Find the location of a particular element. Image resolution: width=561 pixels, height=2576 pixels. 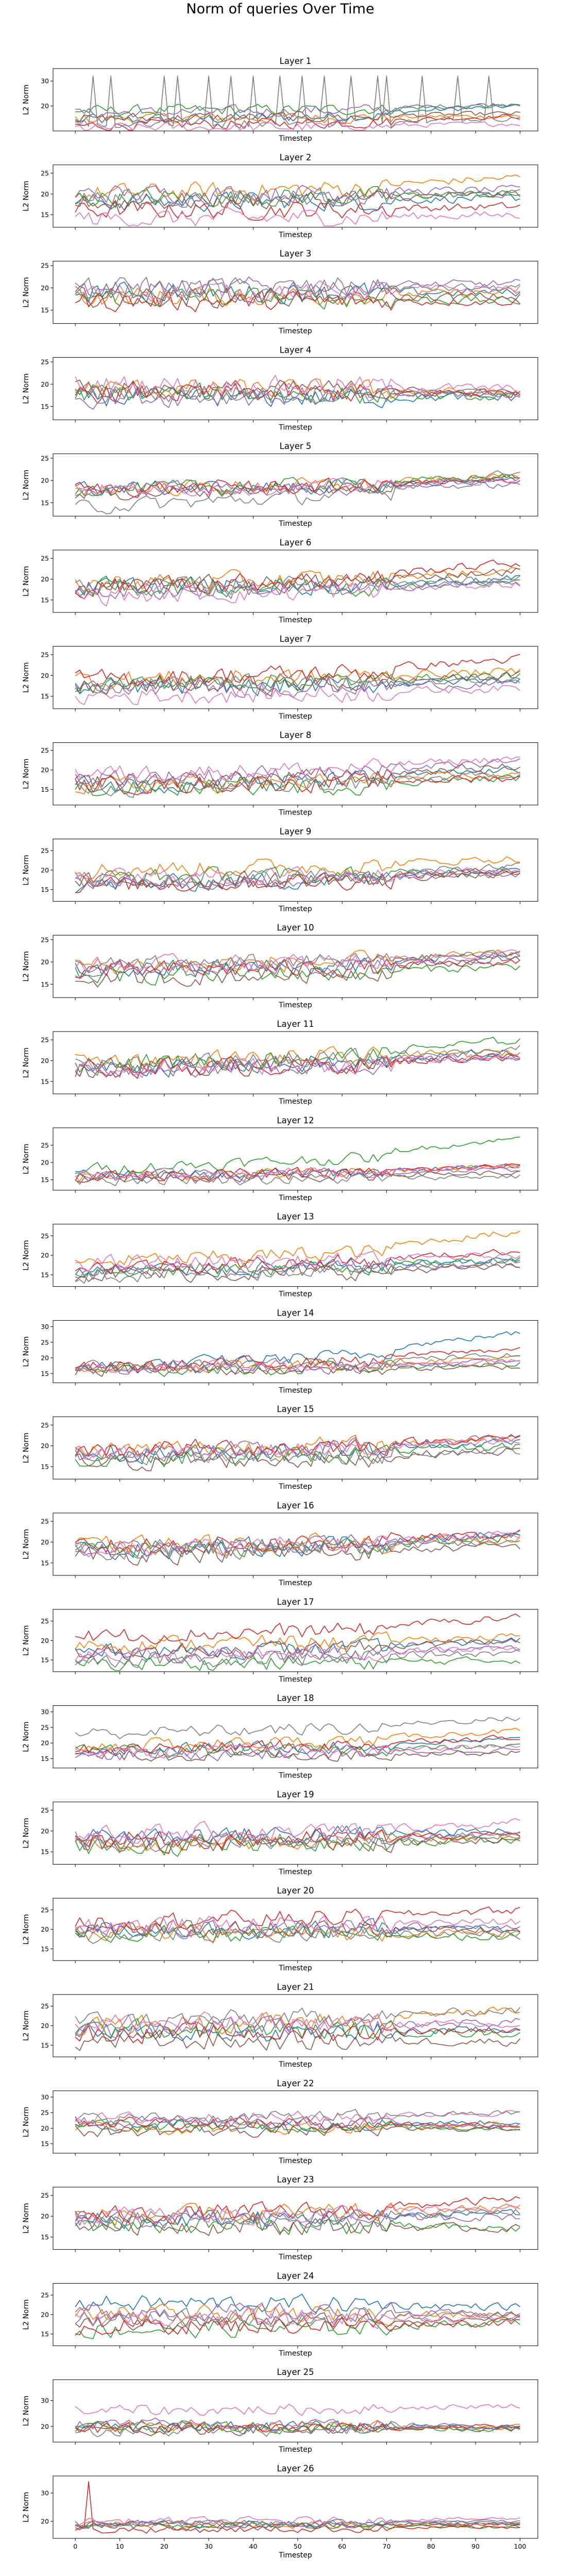

chart-panel: Layer 24 15 20 25 Timestep L2 Norm is located at coordinates (280, 2314).